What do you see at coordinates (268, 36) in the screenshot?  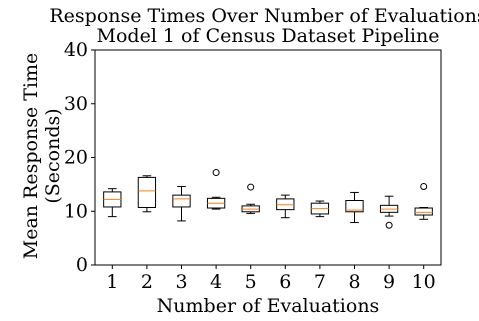 I see `chart-subtitle: Model 1 of Census Dataset Pipeline` at bounding box center [268, 36].